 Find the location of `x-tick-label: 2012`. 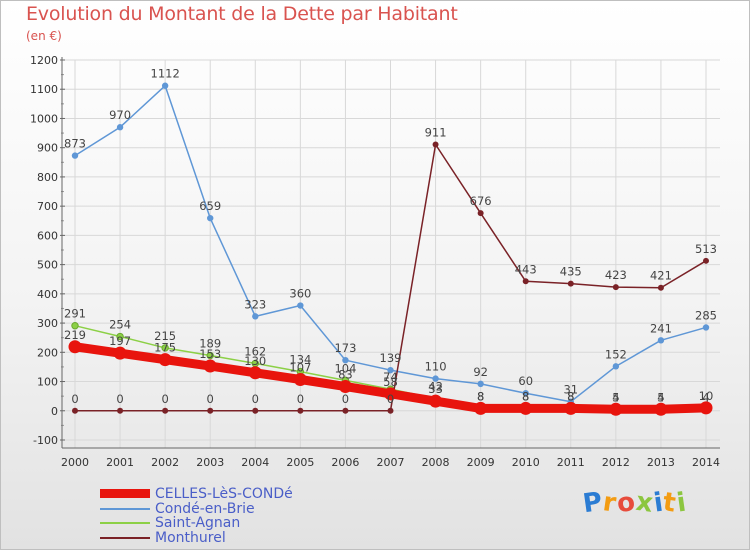

x-tick-label: 2012 is located at coordinates (616, 462).